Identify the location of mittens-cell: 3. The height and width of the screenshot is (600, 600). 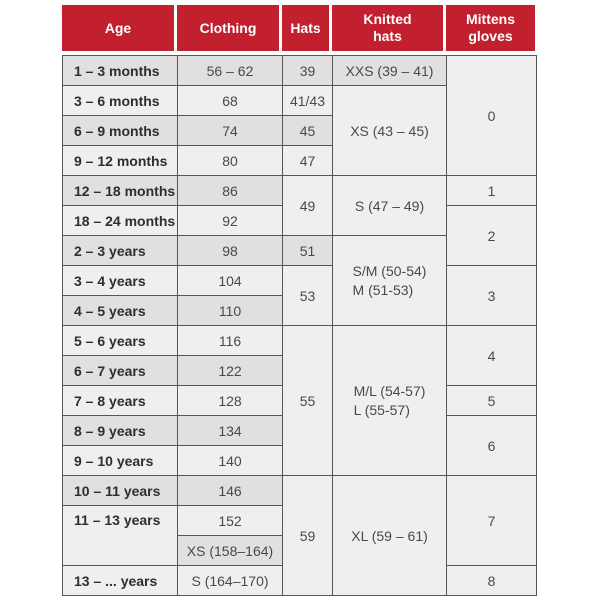
(491, 295).